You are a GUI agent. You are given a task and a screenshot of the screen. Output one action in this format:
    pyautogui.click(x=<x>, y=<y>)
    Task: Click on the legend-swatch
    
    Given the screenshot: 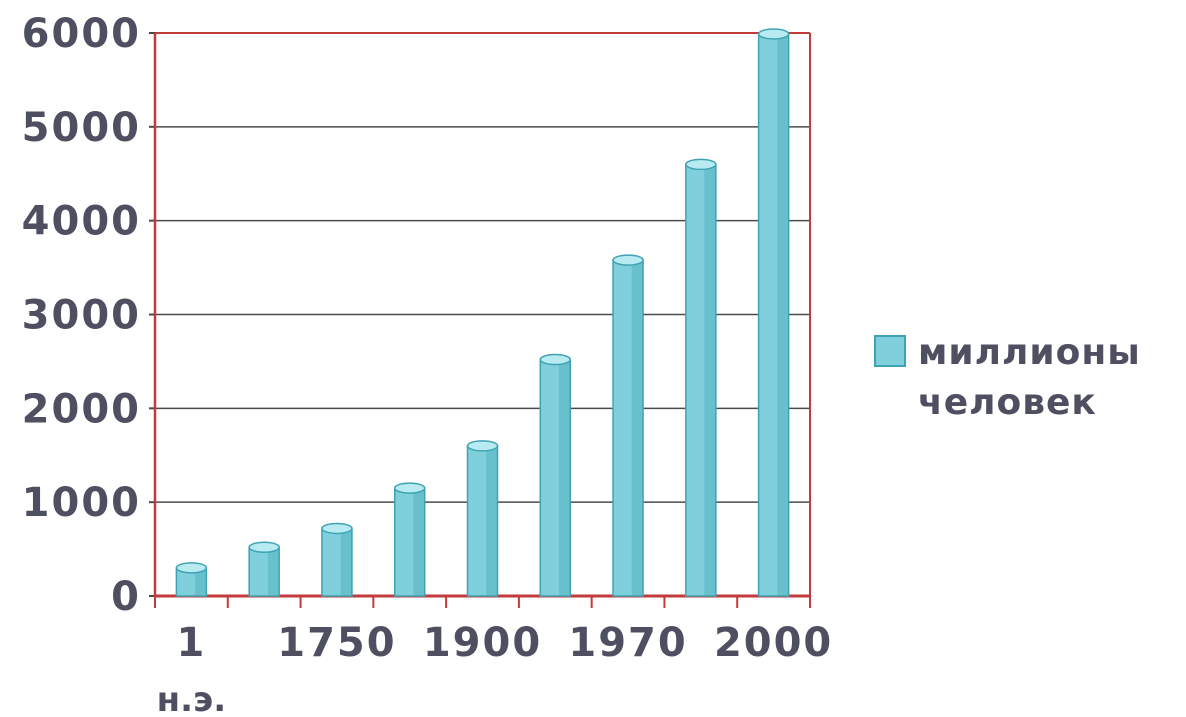 What is the action you would take?
    pyautogui.click(x=890, y=351)
    